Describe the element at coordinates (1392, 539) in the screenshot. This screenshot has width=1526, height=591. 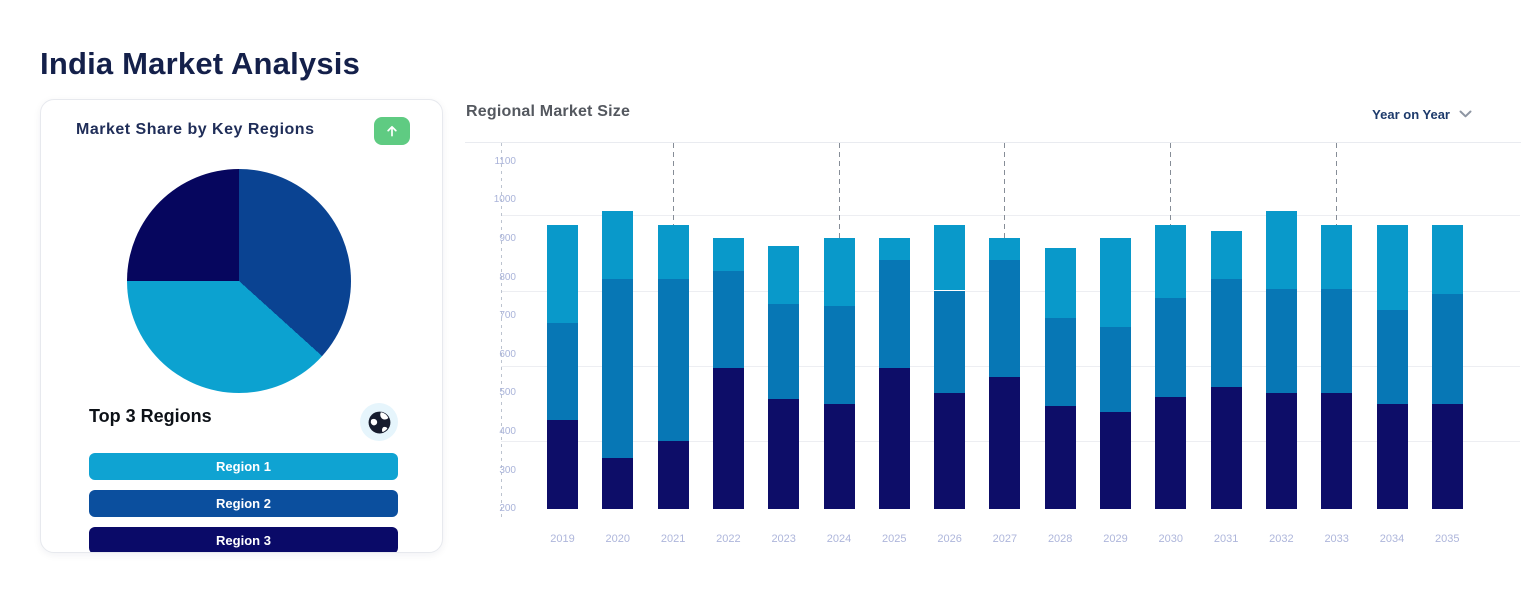
I see `x-axis-label-2034: 2034` at that location.